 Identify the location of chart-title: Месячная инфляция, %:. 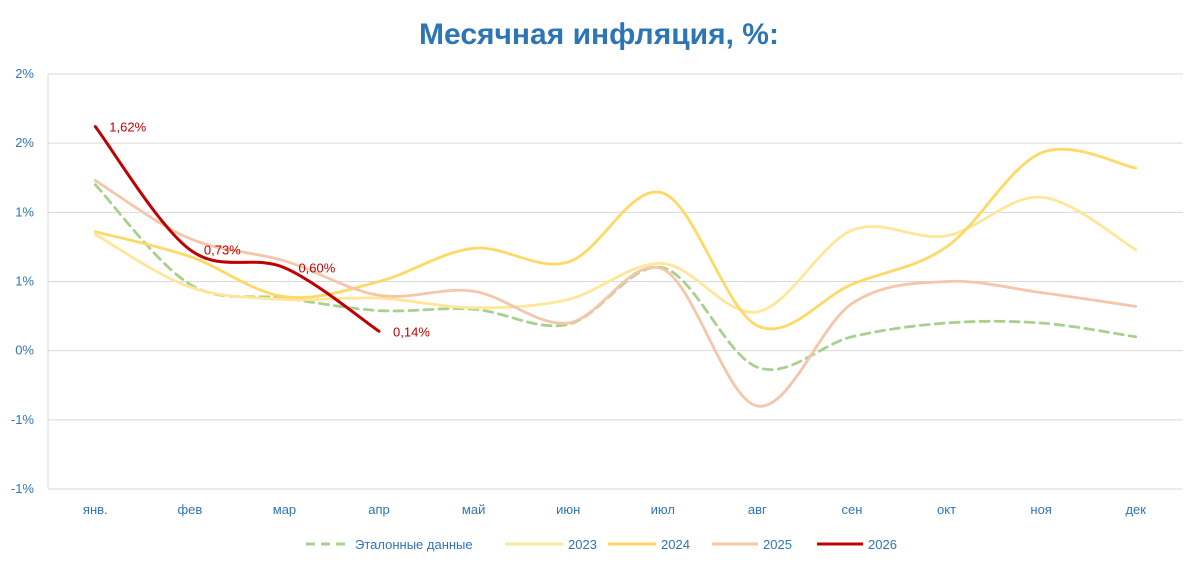
(599, 34).